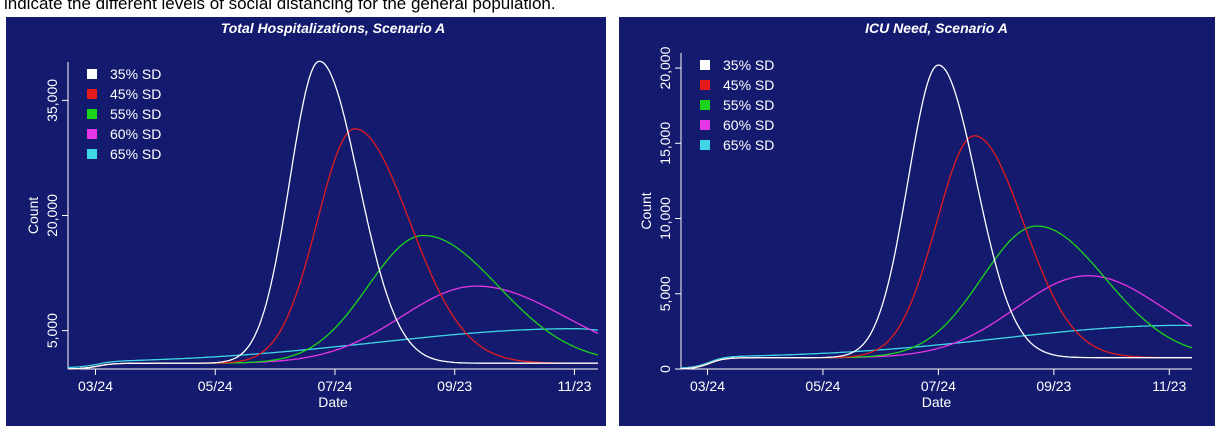  What do you see at coordinates (665, 218) in the screenshot?
I see `y-tick-label: 10,000` at bounding box center [665, 218].